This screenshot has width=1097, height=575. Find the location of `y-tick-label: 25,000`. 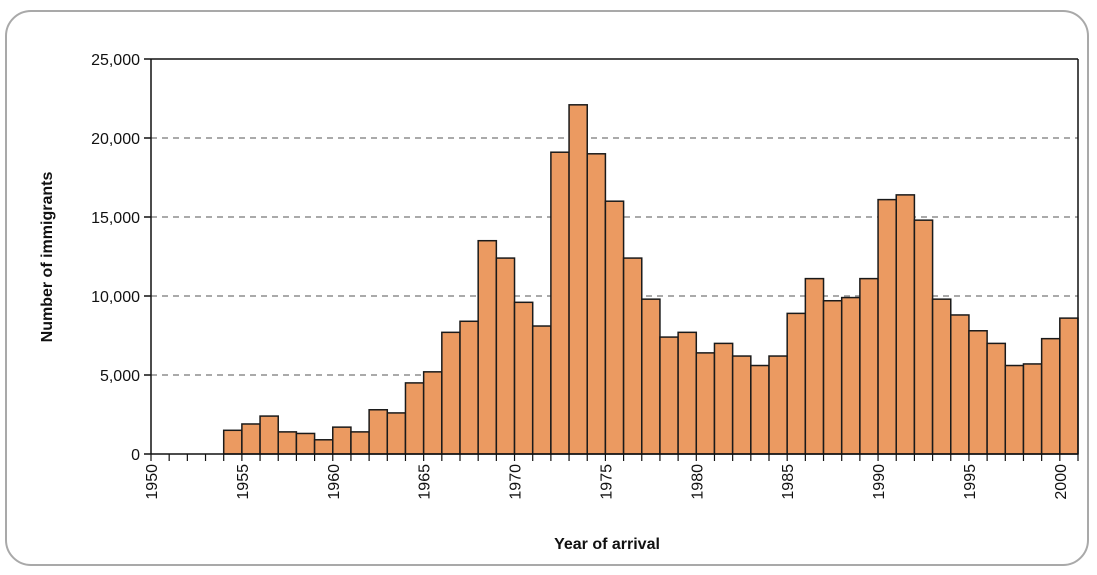

y-tick-label: 25,000 is located at coordinates (115, 60).